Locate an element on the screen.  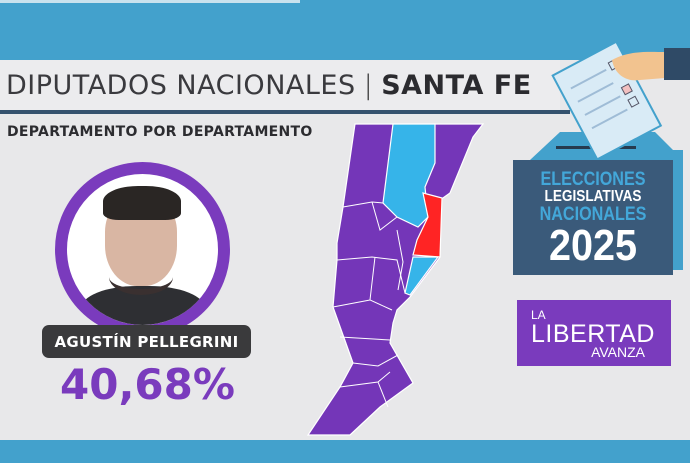
election-line2: LEGISLATIVAS is located at coordinates (593, 196).